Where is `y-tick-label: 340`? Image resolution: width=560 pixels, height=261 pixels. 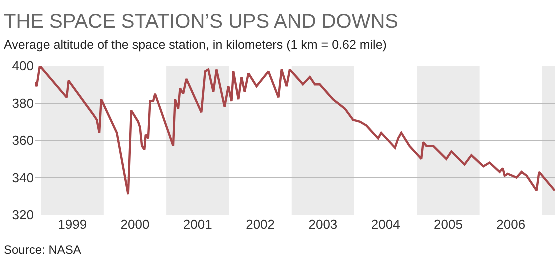 y-tick-label: 340 is located at coordinates (23, 178).